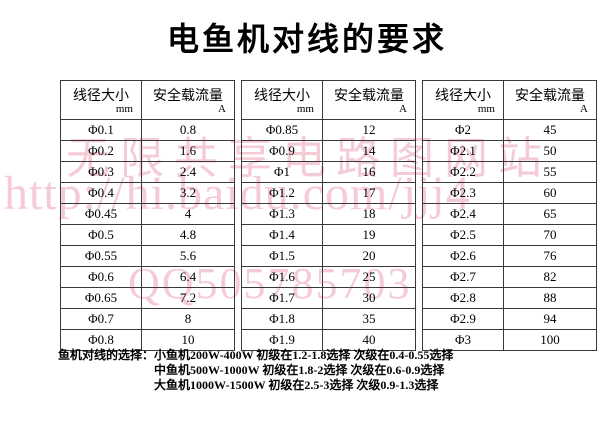 The image size is (614, 435). What do you see at coordinates (369, 235) in the screenshot?
I see `cell-capacity: 19` at bounding box center [369, 235].